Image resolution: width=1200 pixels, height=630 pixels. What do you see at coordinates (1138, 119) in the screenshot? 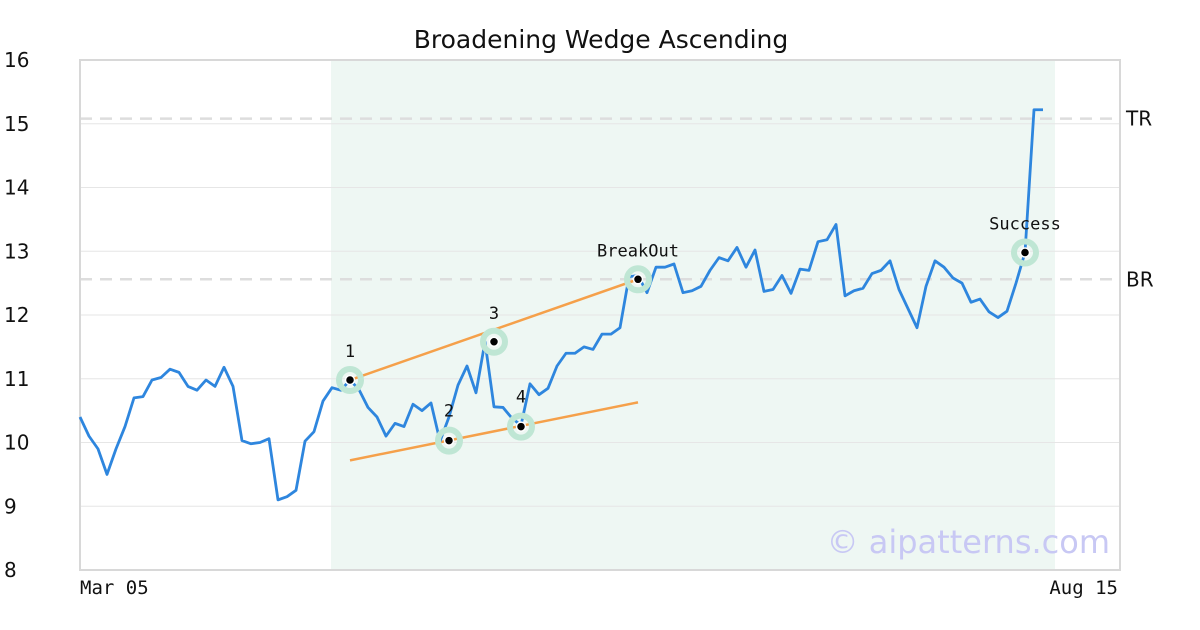
I see `level-label: TR` at bounding box center [1138, 119].